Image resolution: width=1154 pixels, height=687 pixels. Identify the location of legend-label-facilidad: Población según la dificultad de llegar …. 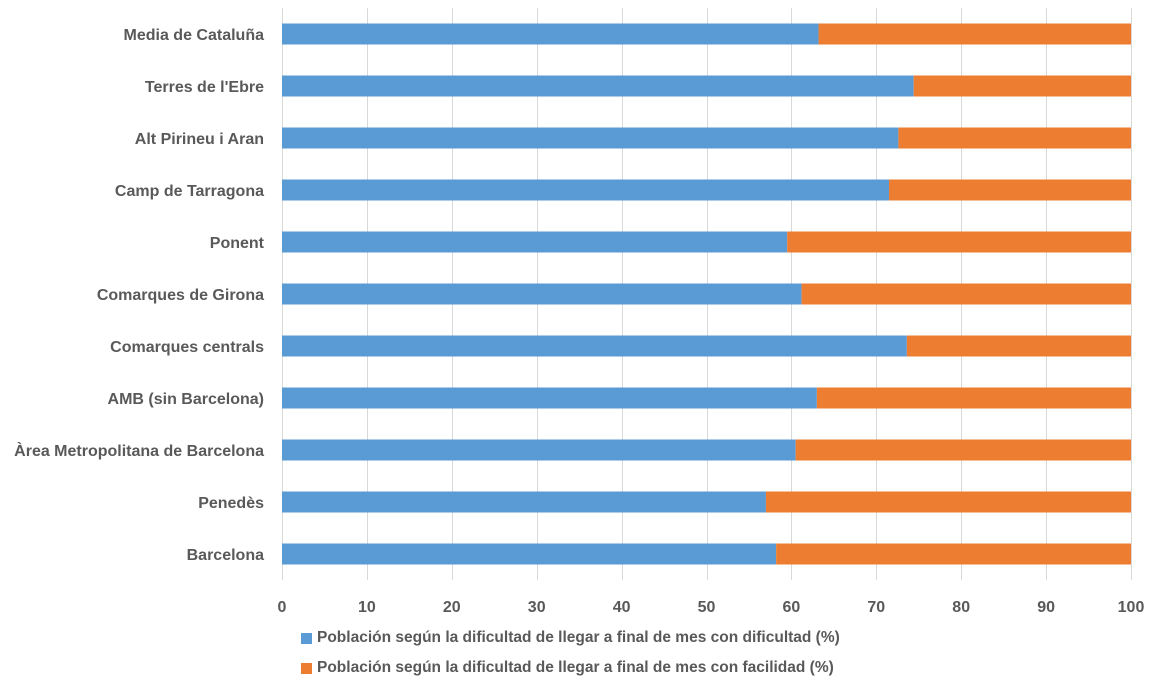
(575, 667).